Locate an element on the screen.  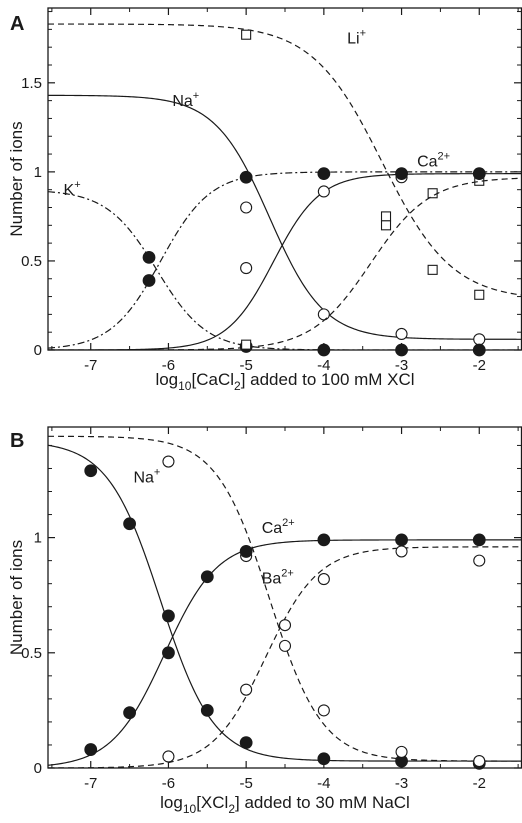
x-tick-label: -2 is located at coordinates (479, 365).